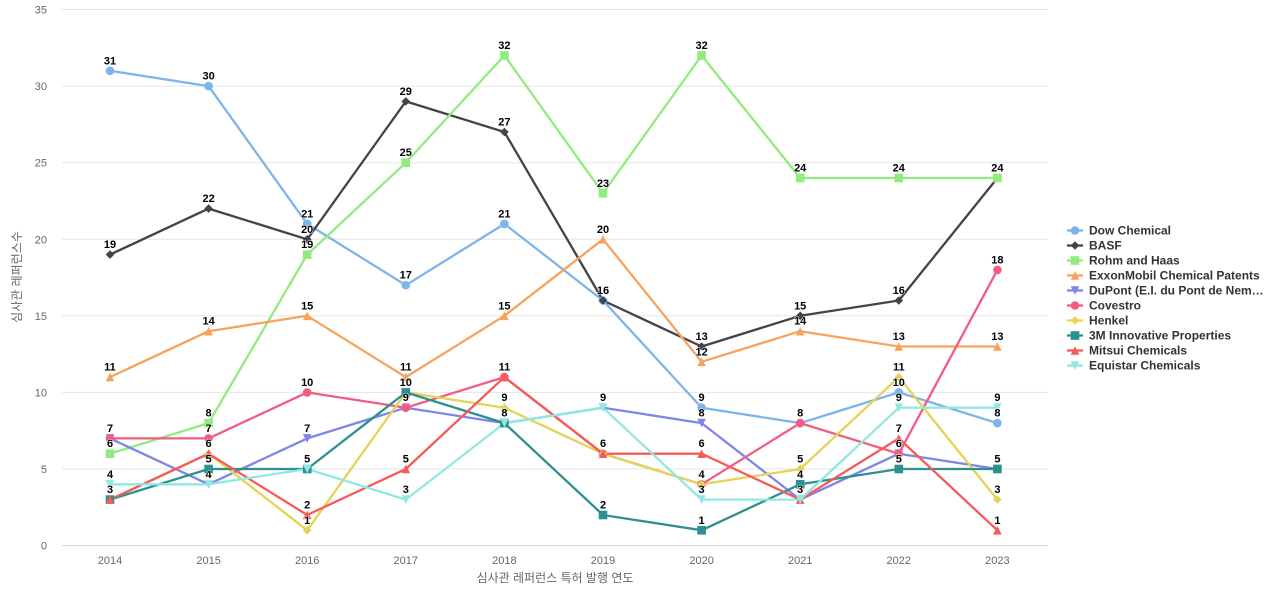 The width and height of the screenshot is (1280, 605). Describe the element at coordinates (1108, 321) in the screenshot. I see `svg-text: Henkel` at that location.